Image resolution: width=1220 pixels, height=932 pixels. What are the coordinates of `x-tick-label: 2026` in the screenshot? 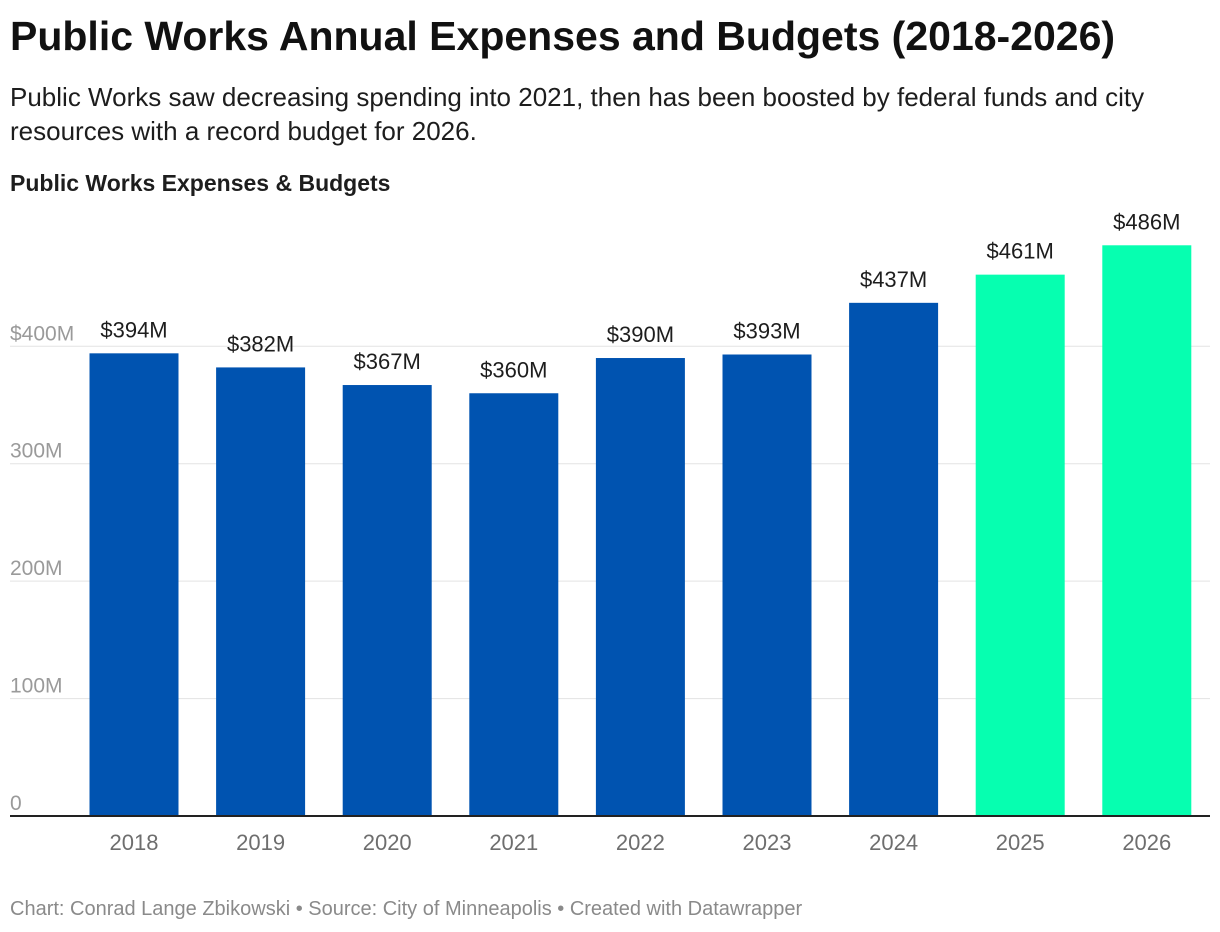 It's located at (1146, 842).